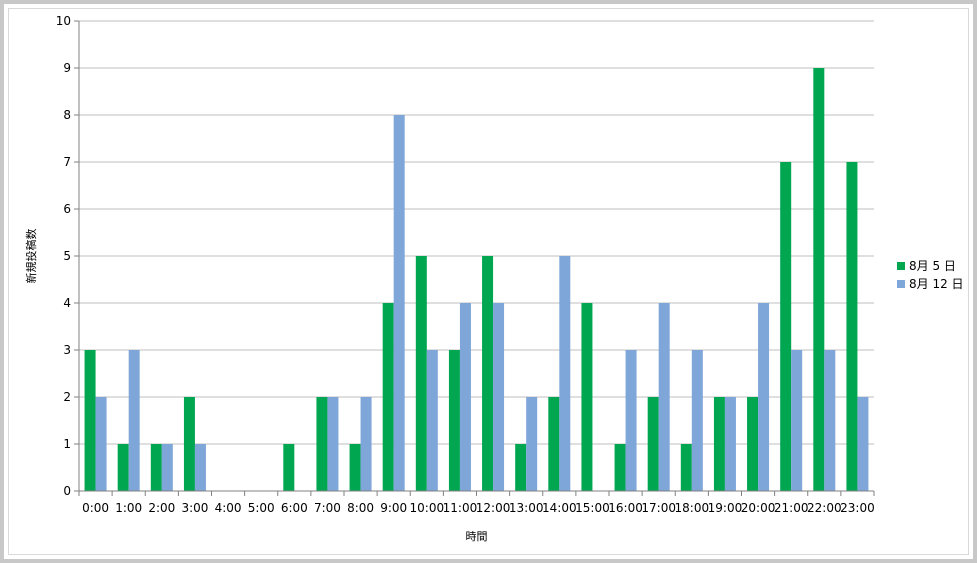  What do you see at coordinates (194, 508) in the screenshot?
I see `x-tick-label: 3:00` at bounding box center [194, 508].